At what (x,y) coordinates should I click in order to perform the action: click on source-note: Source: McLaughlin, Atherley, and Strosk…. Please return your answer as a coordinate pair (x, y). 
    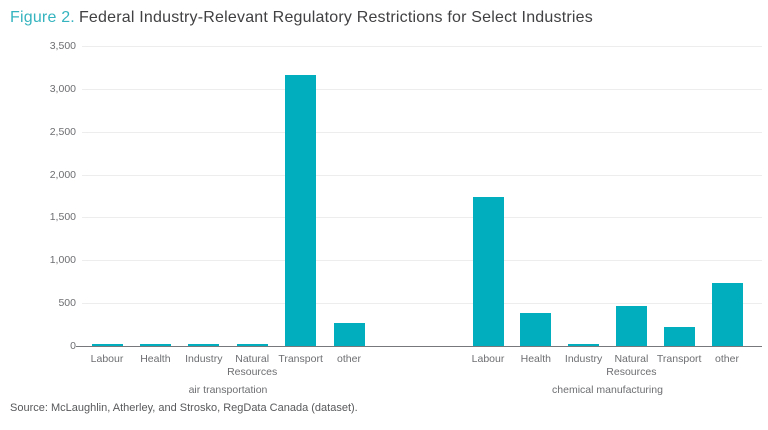
    Looking at the image, I should click on (184, 408).